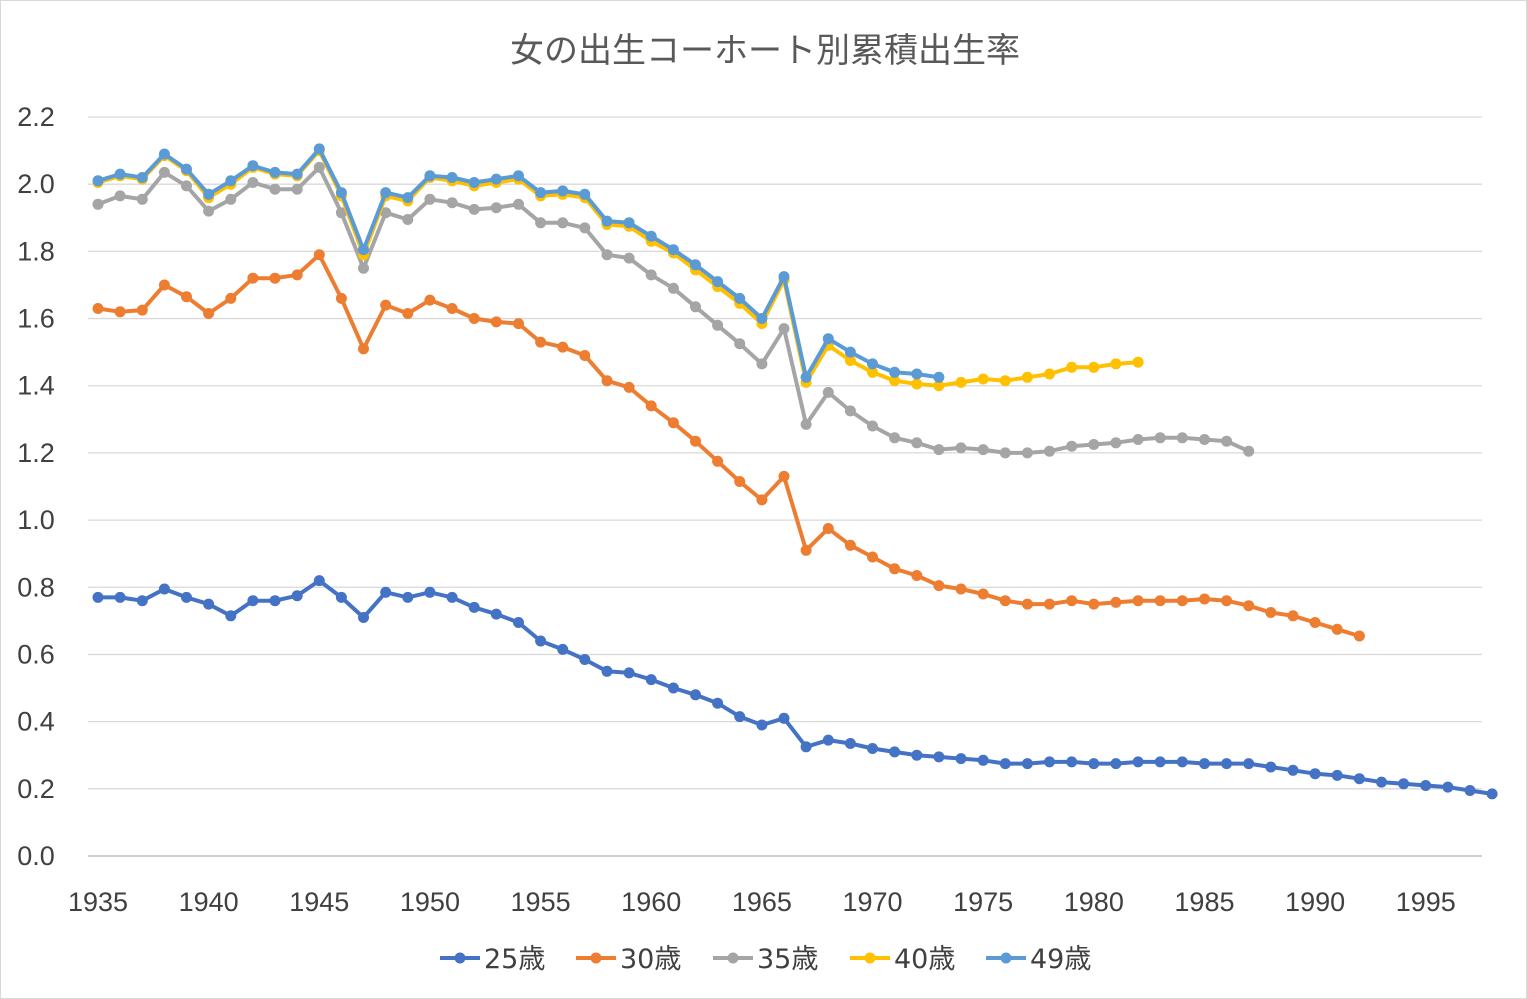  What do you see at coordinates (98, 902) in the screenshot?
I see `x-tick-label: 1935` at bounding box center [98, 902].